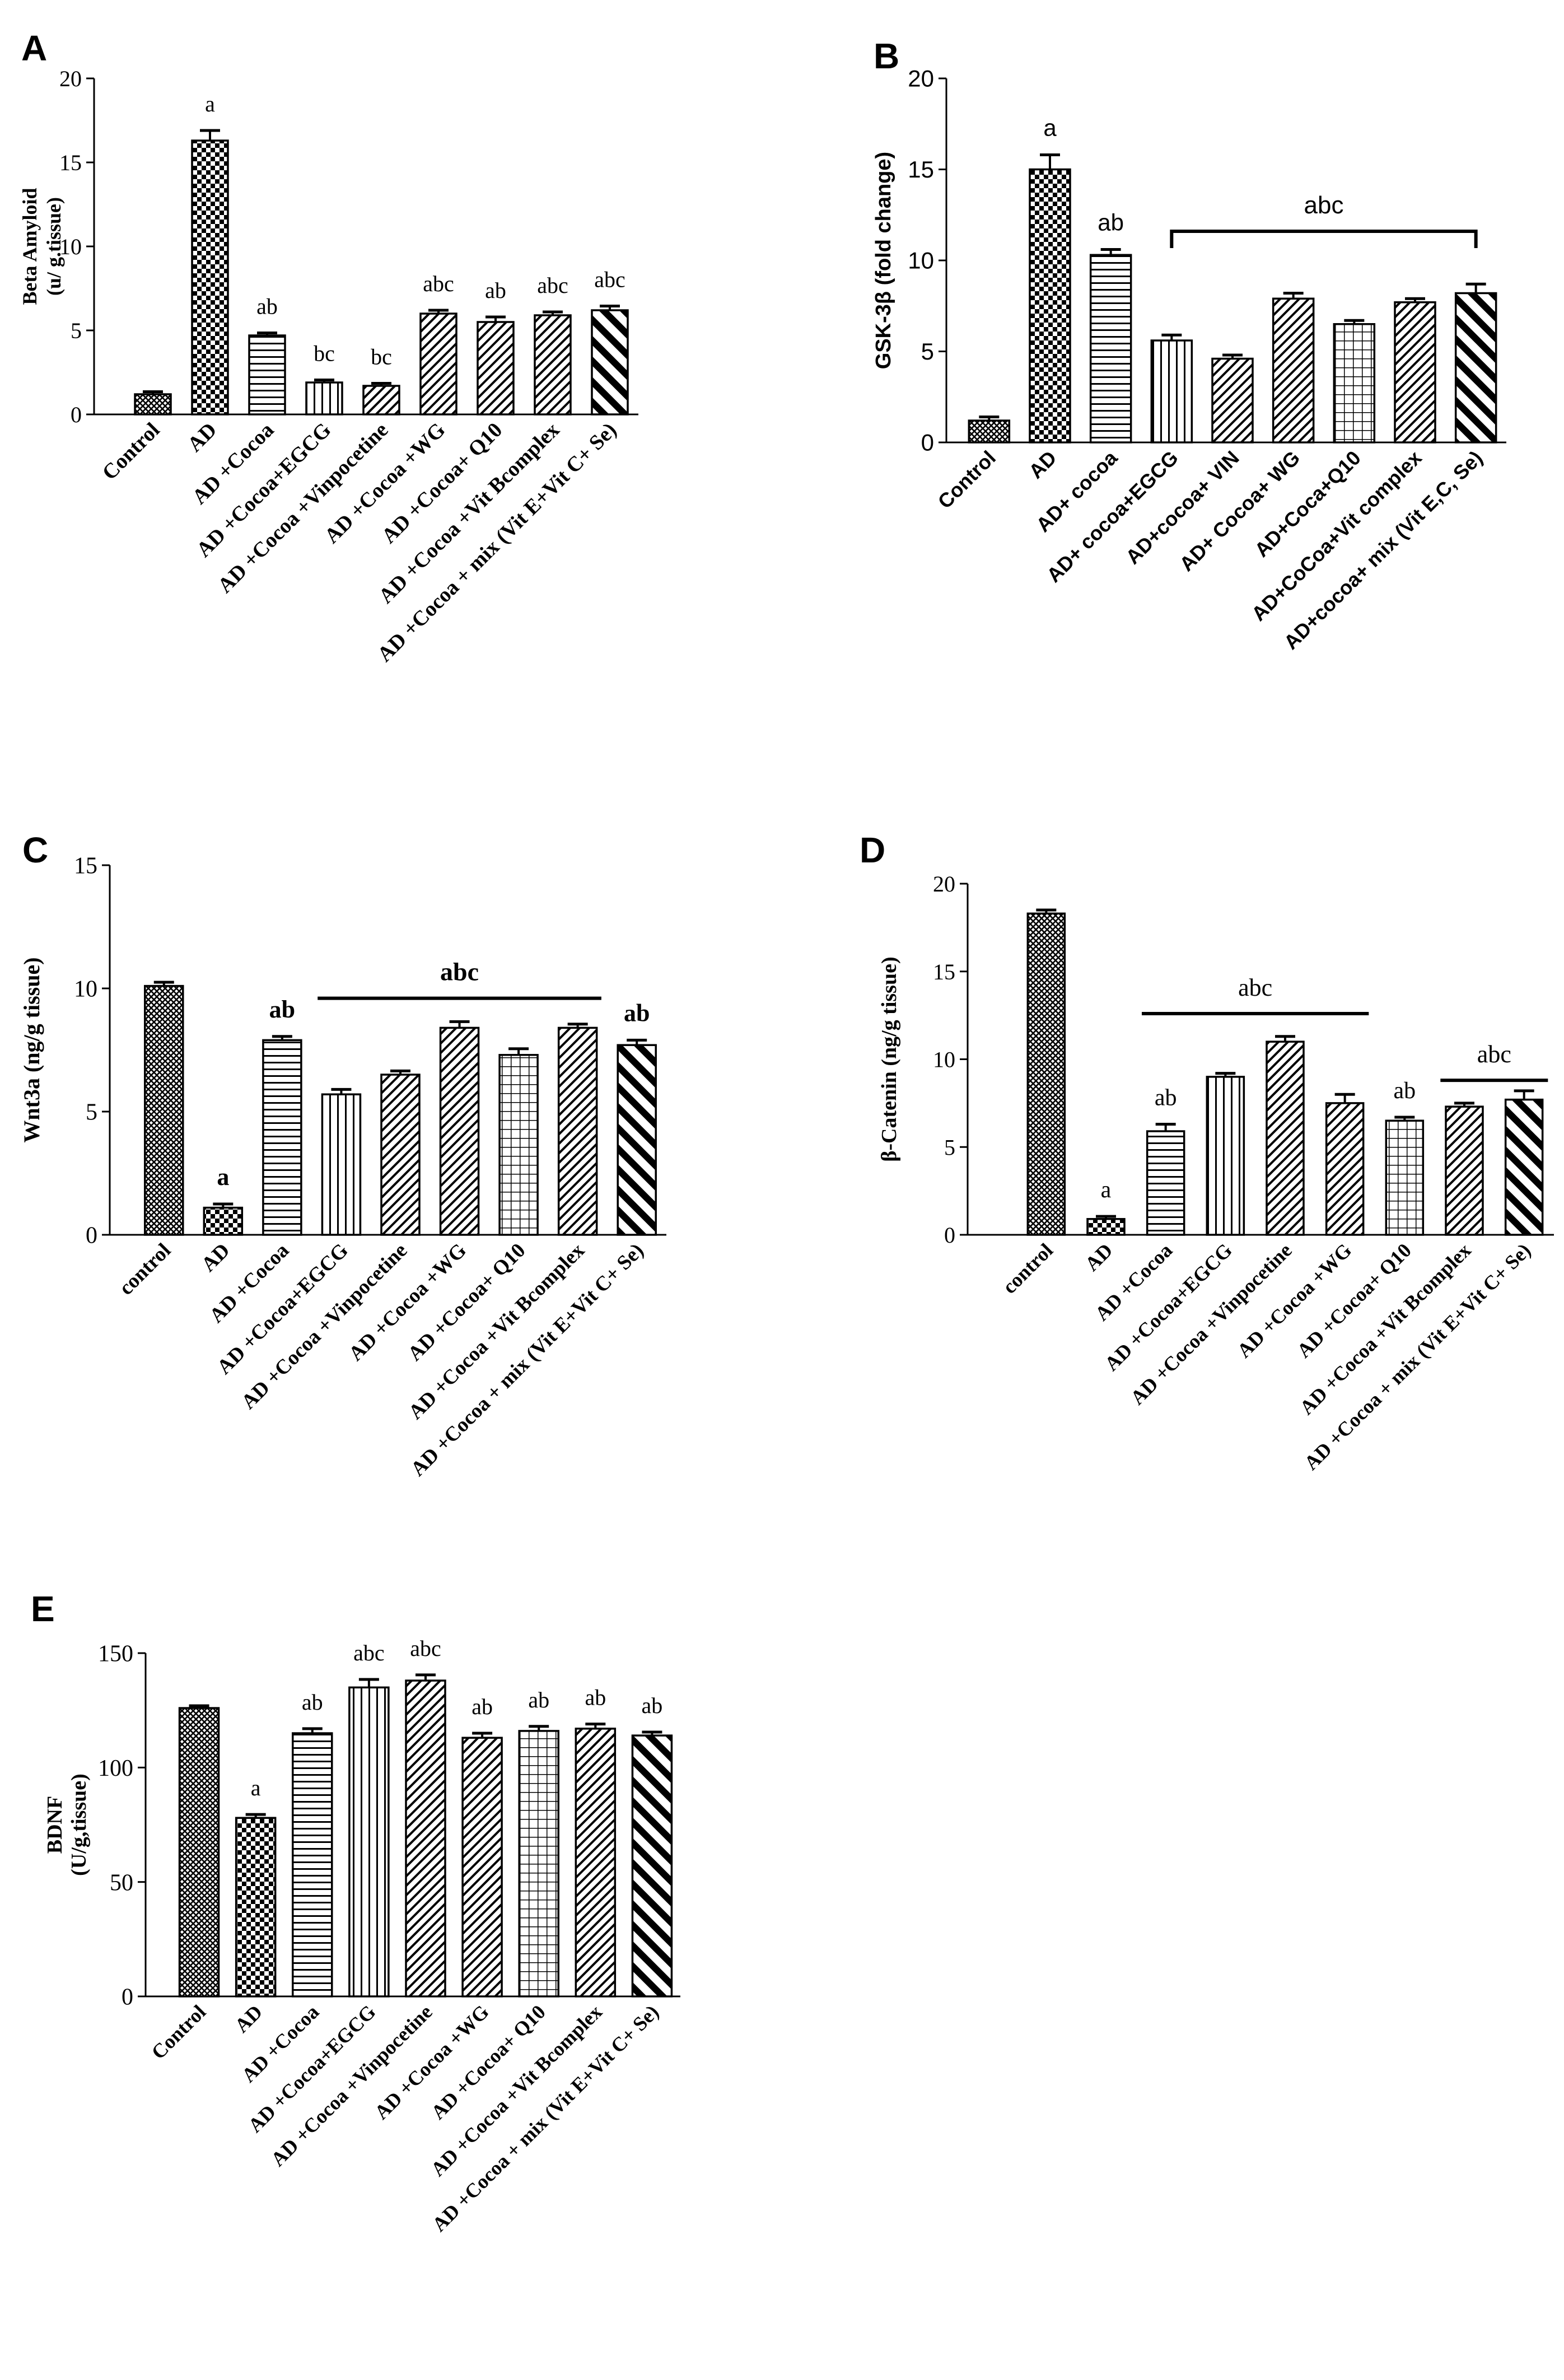 The height and width of the screenshot is (2380, 1564). Describe the element at coordinates (34, 48) in the screenshot. I see `panel-letter: A` at that location.